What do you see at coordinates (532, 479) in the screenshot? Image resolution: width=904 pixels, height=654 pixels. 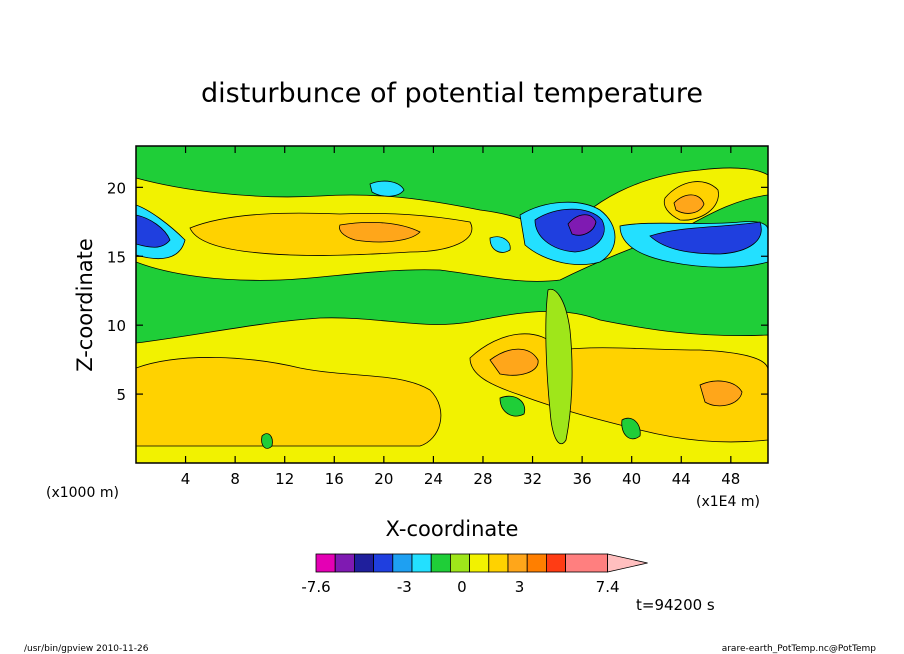 I see `x-tick-label: 32` at bounding box center [532, 479].